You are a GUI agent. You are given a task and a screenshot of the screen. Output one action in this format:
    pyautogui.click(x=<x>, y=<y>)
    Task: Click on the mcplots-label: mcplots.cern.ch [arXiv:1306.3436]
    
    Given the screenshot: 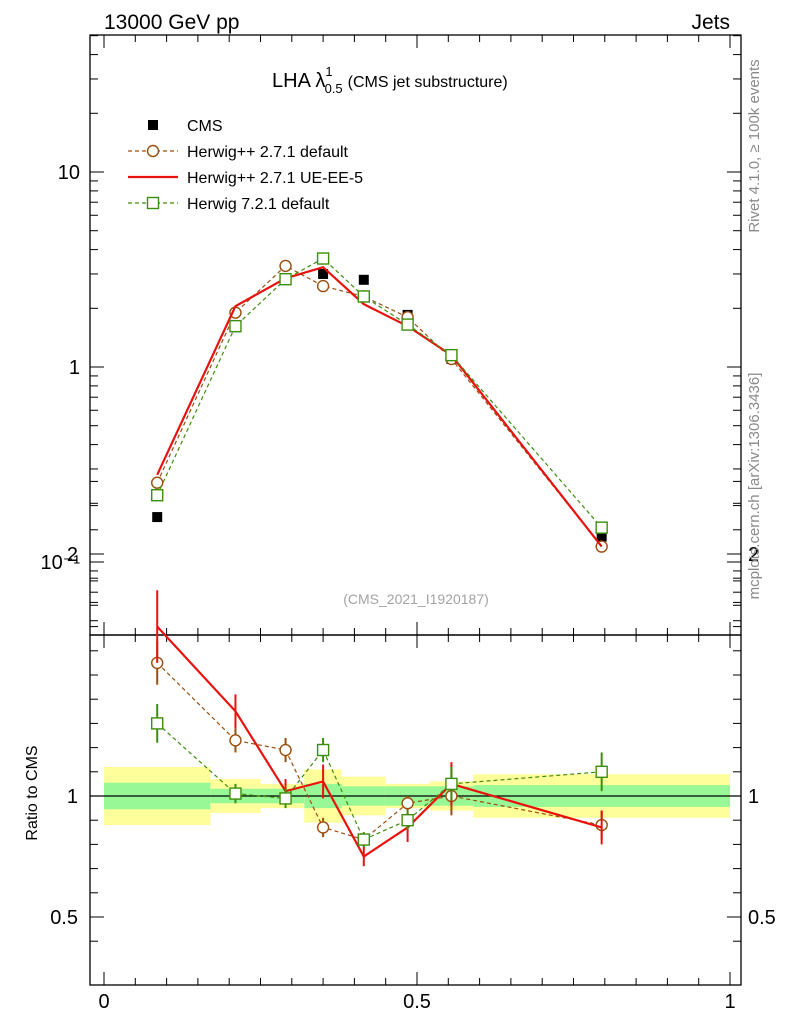 What is the action you would take?
    pyautogui.click(x=754, y=486)
    